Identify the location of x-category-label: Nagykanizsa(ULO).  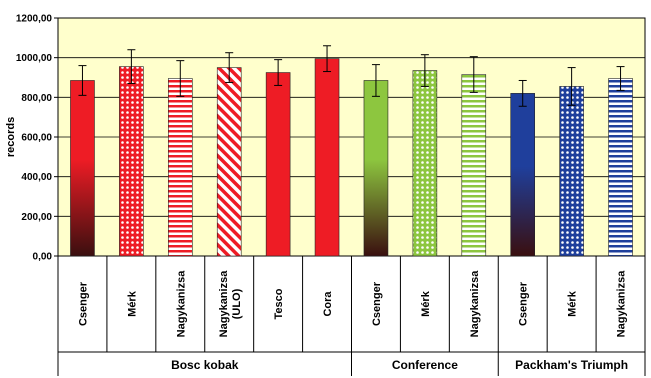
(230, 304).